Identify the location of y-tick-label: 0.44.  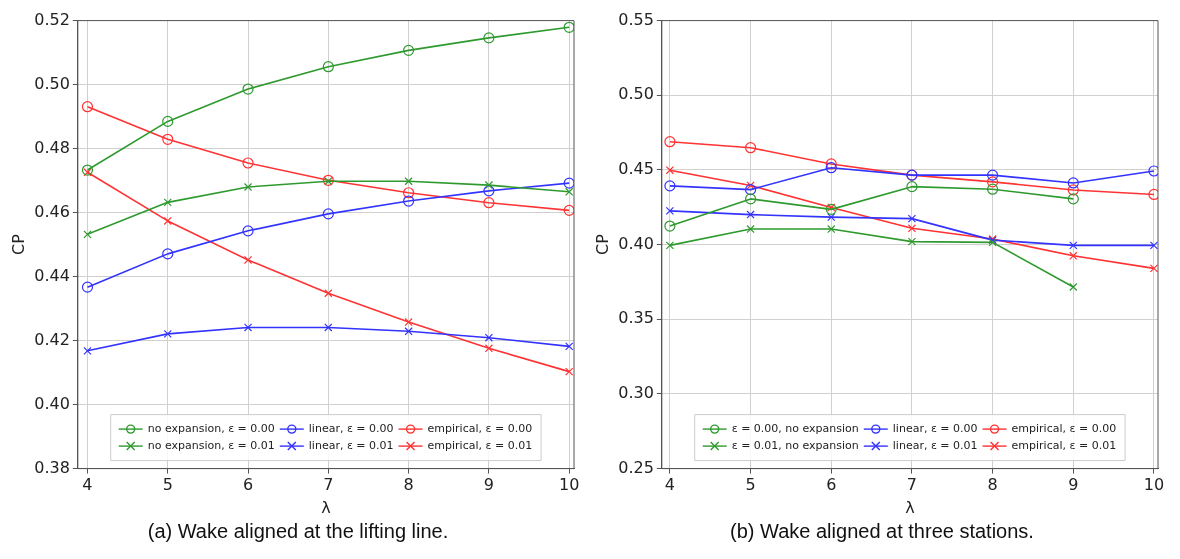
(52, 275).